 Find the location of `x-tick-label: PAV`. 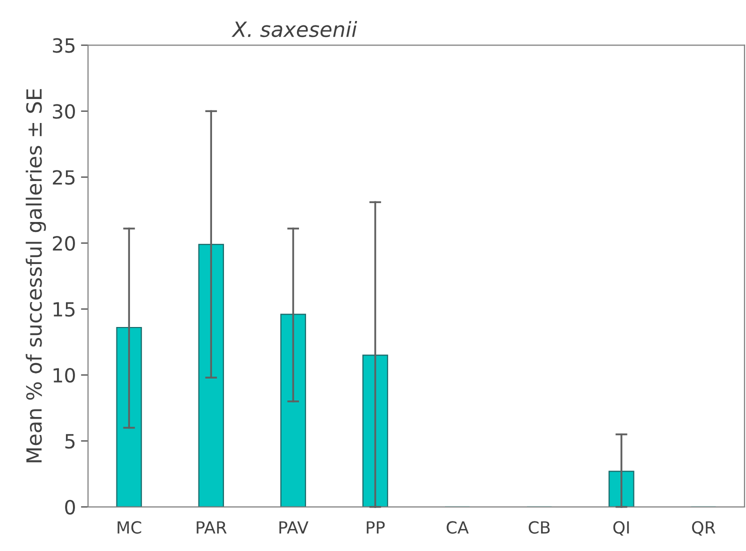

x-tick-label: PAV is located at coordinates (293, 527).